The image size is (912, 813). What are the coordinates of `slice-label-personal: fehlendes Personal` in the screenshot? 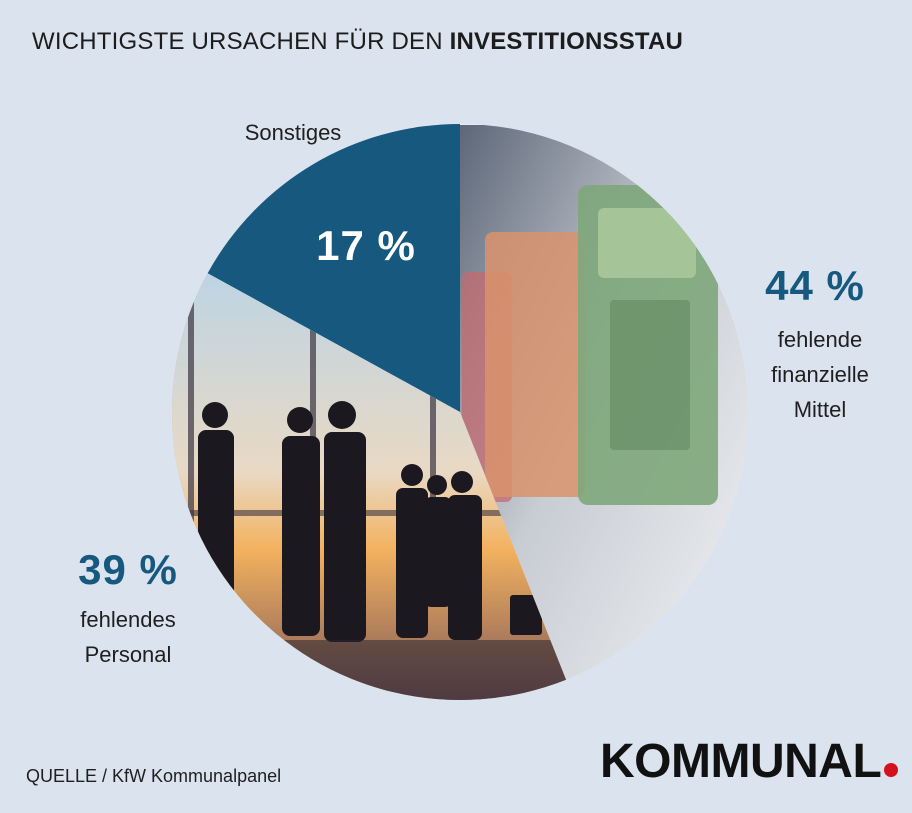 It's located at (128, 637).